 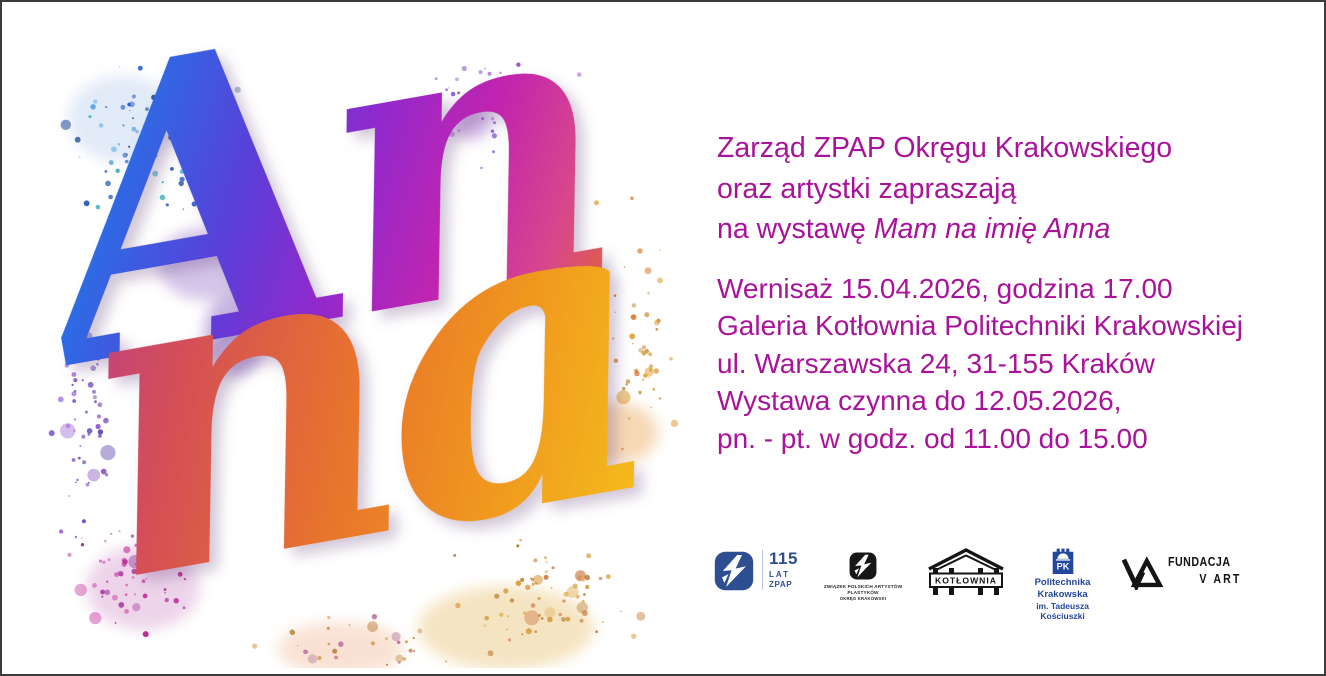 What do you see at coordinates (936, 363) in the screenshot?
I see `details-address: ul. Warszawska 24, 31-155 Kraków` at bounding box center [936, 363].